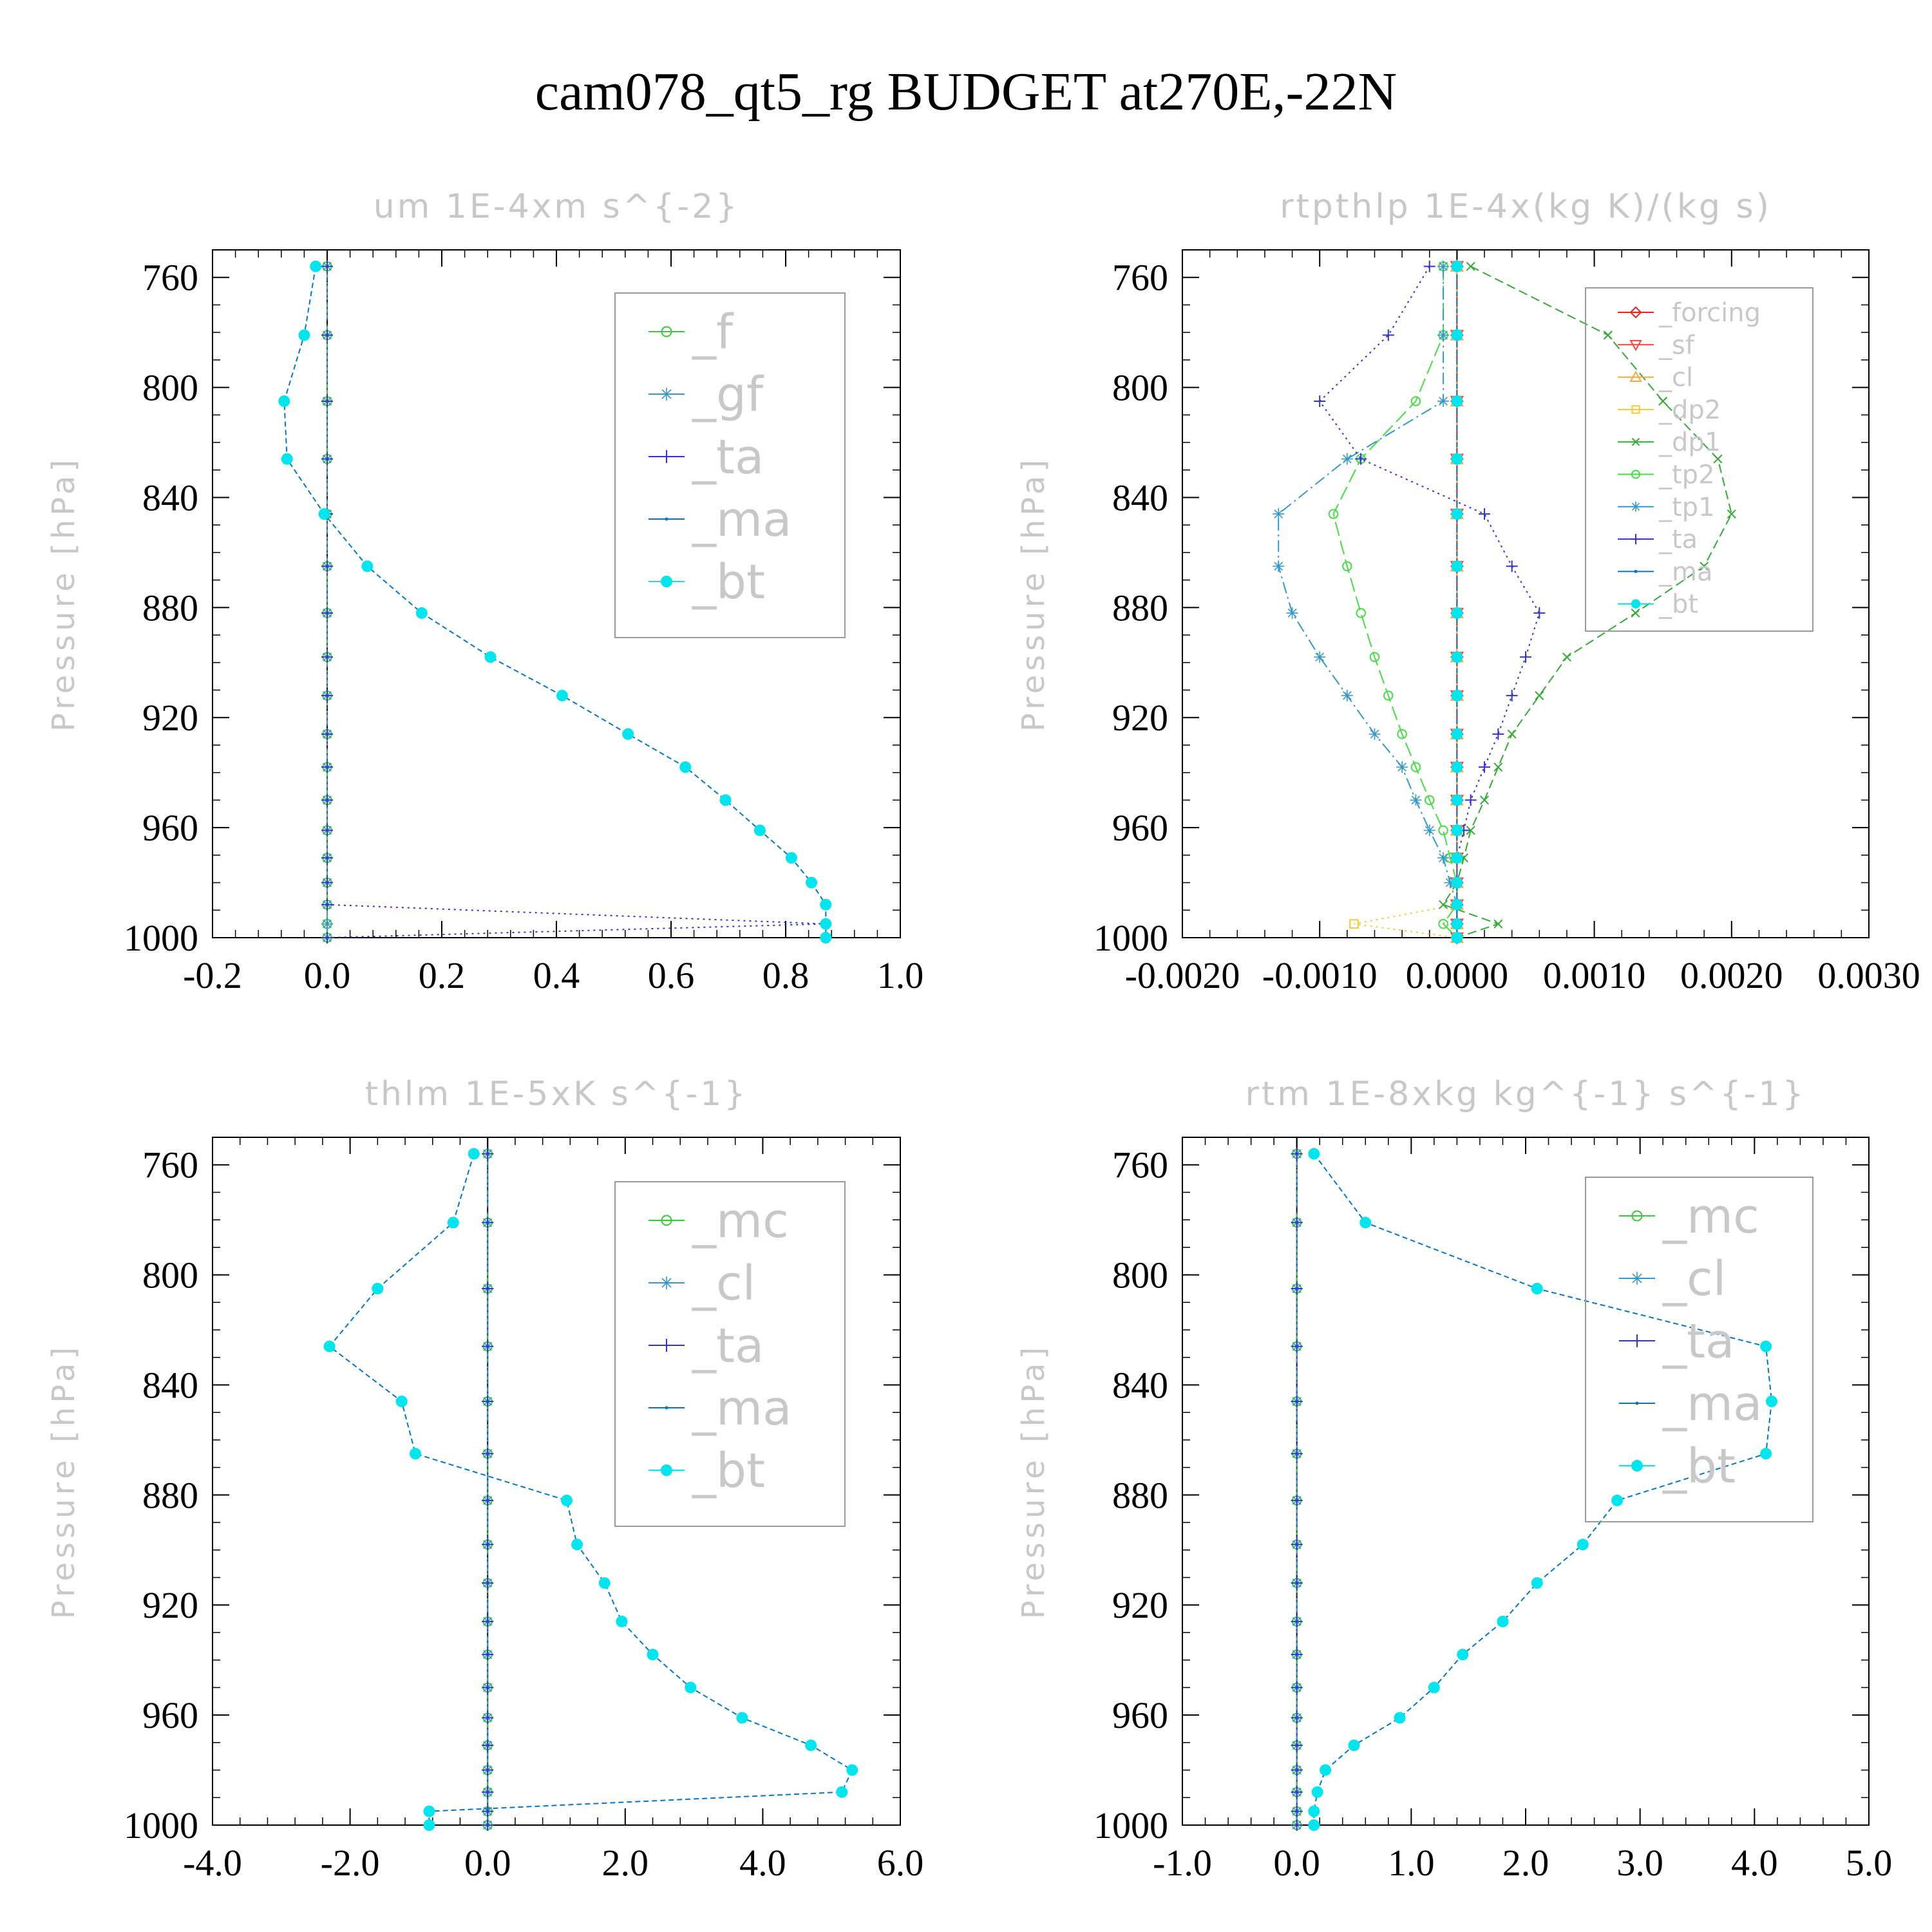 This screenshot has height=1932, width=1932. I want to click on legend-item-ma: _ma, so click(1665, 572).